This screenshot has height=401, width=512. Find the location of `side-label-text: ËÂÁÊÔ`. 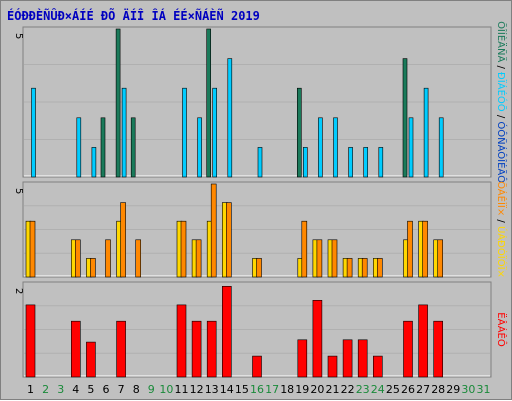

side-label-text: ËÂÁÊÔ is located at coordinates (501, 329).